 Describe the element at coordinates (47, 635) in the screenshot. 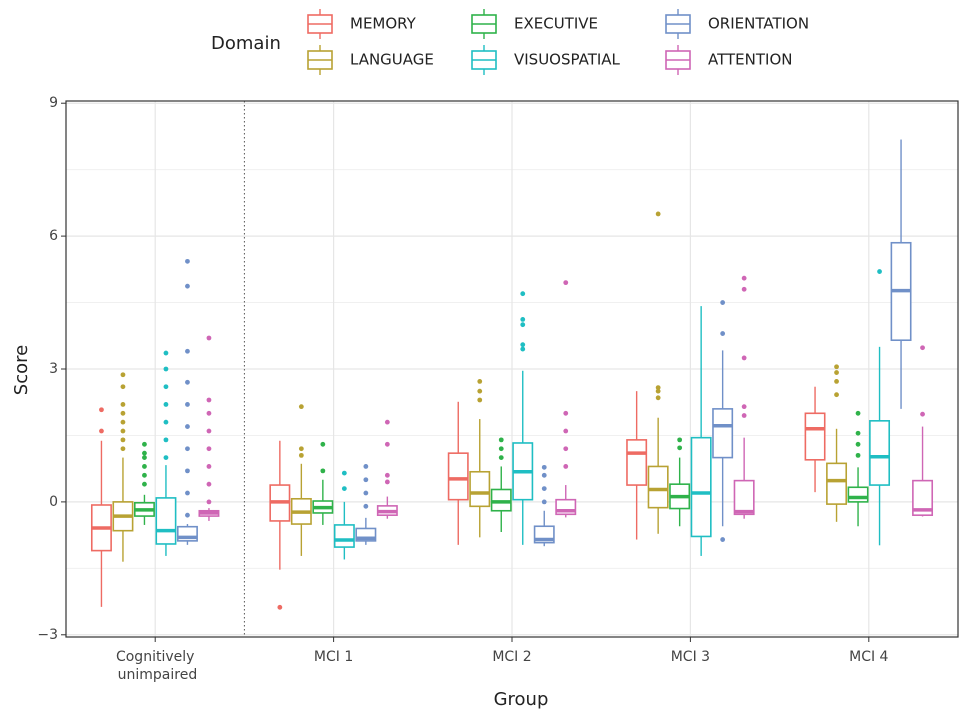

I see `y-tick-label: −3` at that location.